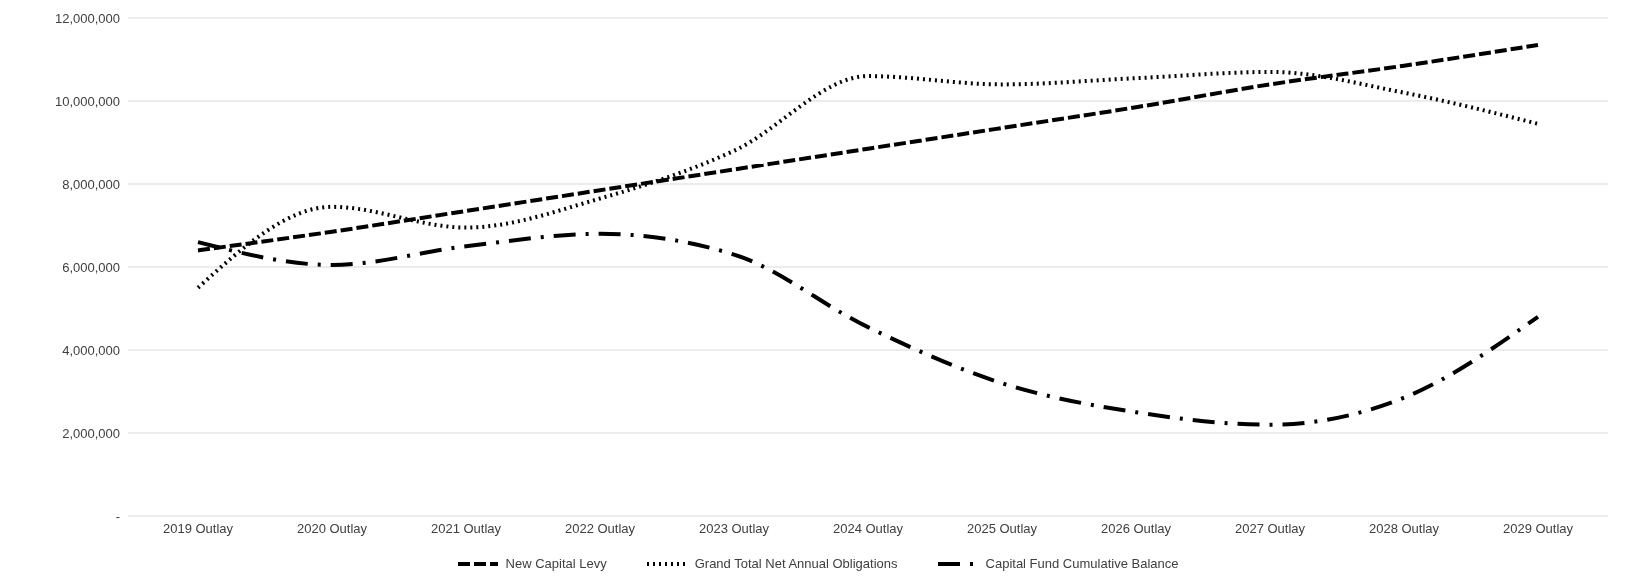 The height and width of the screenshot is (584, 1636). I want to click on y-tick-label: -, so click(117, 516).